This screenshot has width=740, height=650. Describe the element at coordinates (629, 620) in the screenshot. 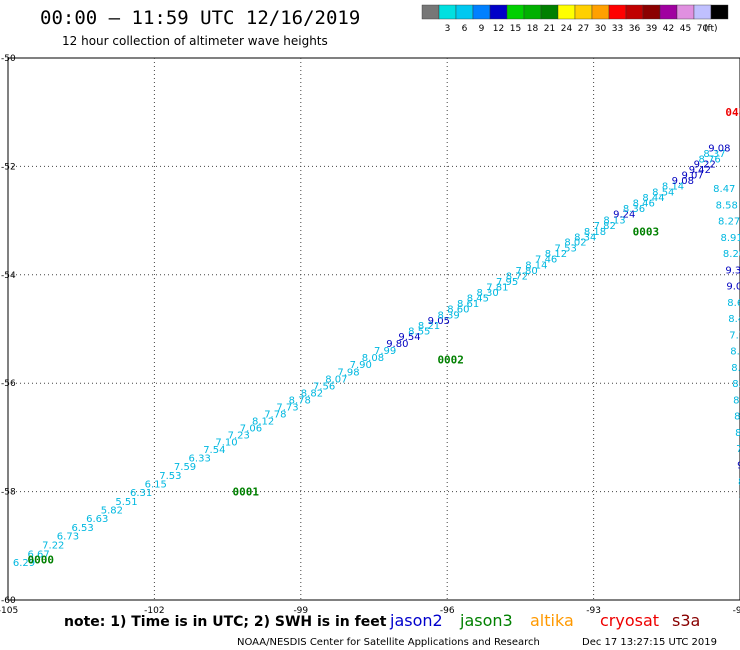

I see `satellite-legend-item: cryosat` at that location.